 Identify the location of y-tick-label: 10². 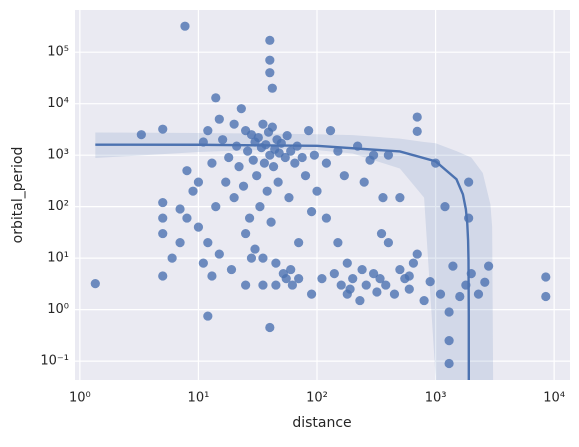
(58, 206).